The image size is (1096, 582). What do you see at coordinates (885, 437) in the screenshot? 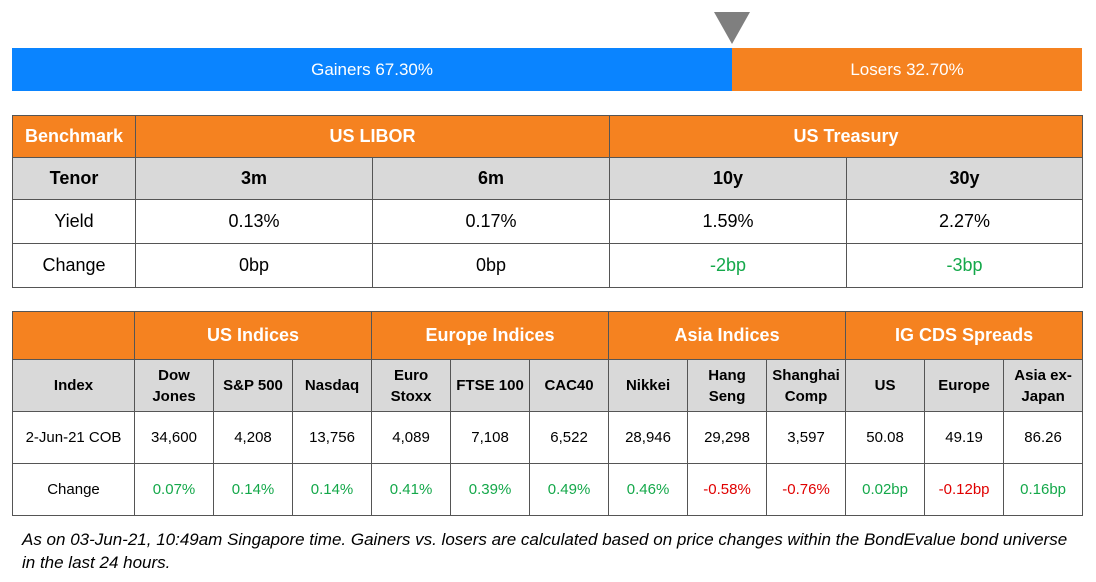
I see `index-value-cell: 50.08` at bounding box center [885, 437].